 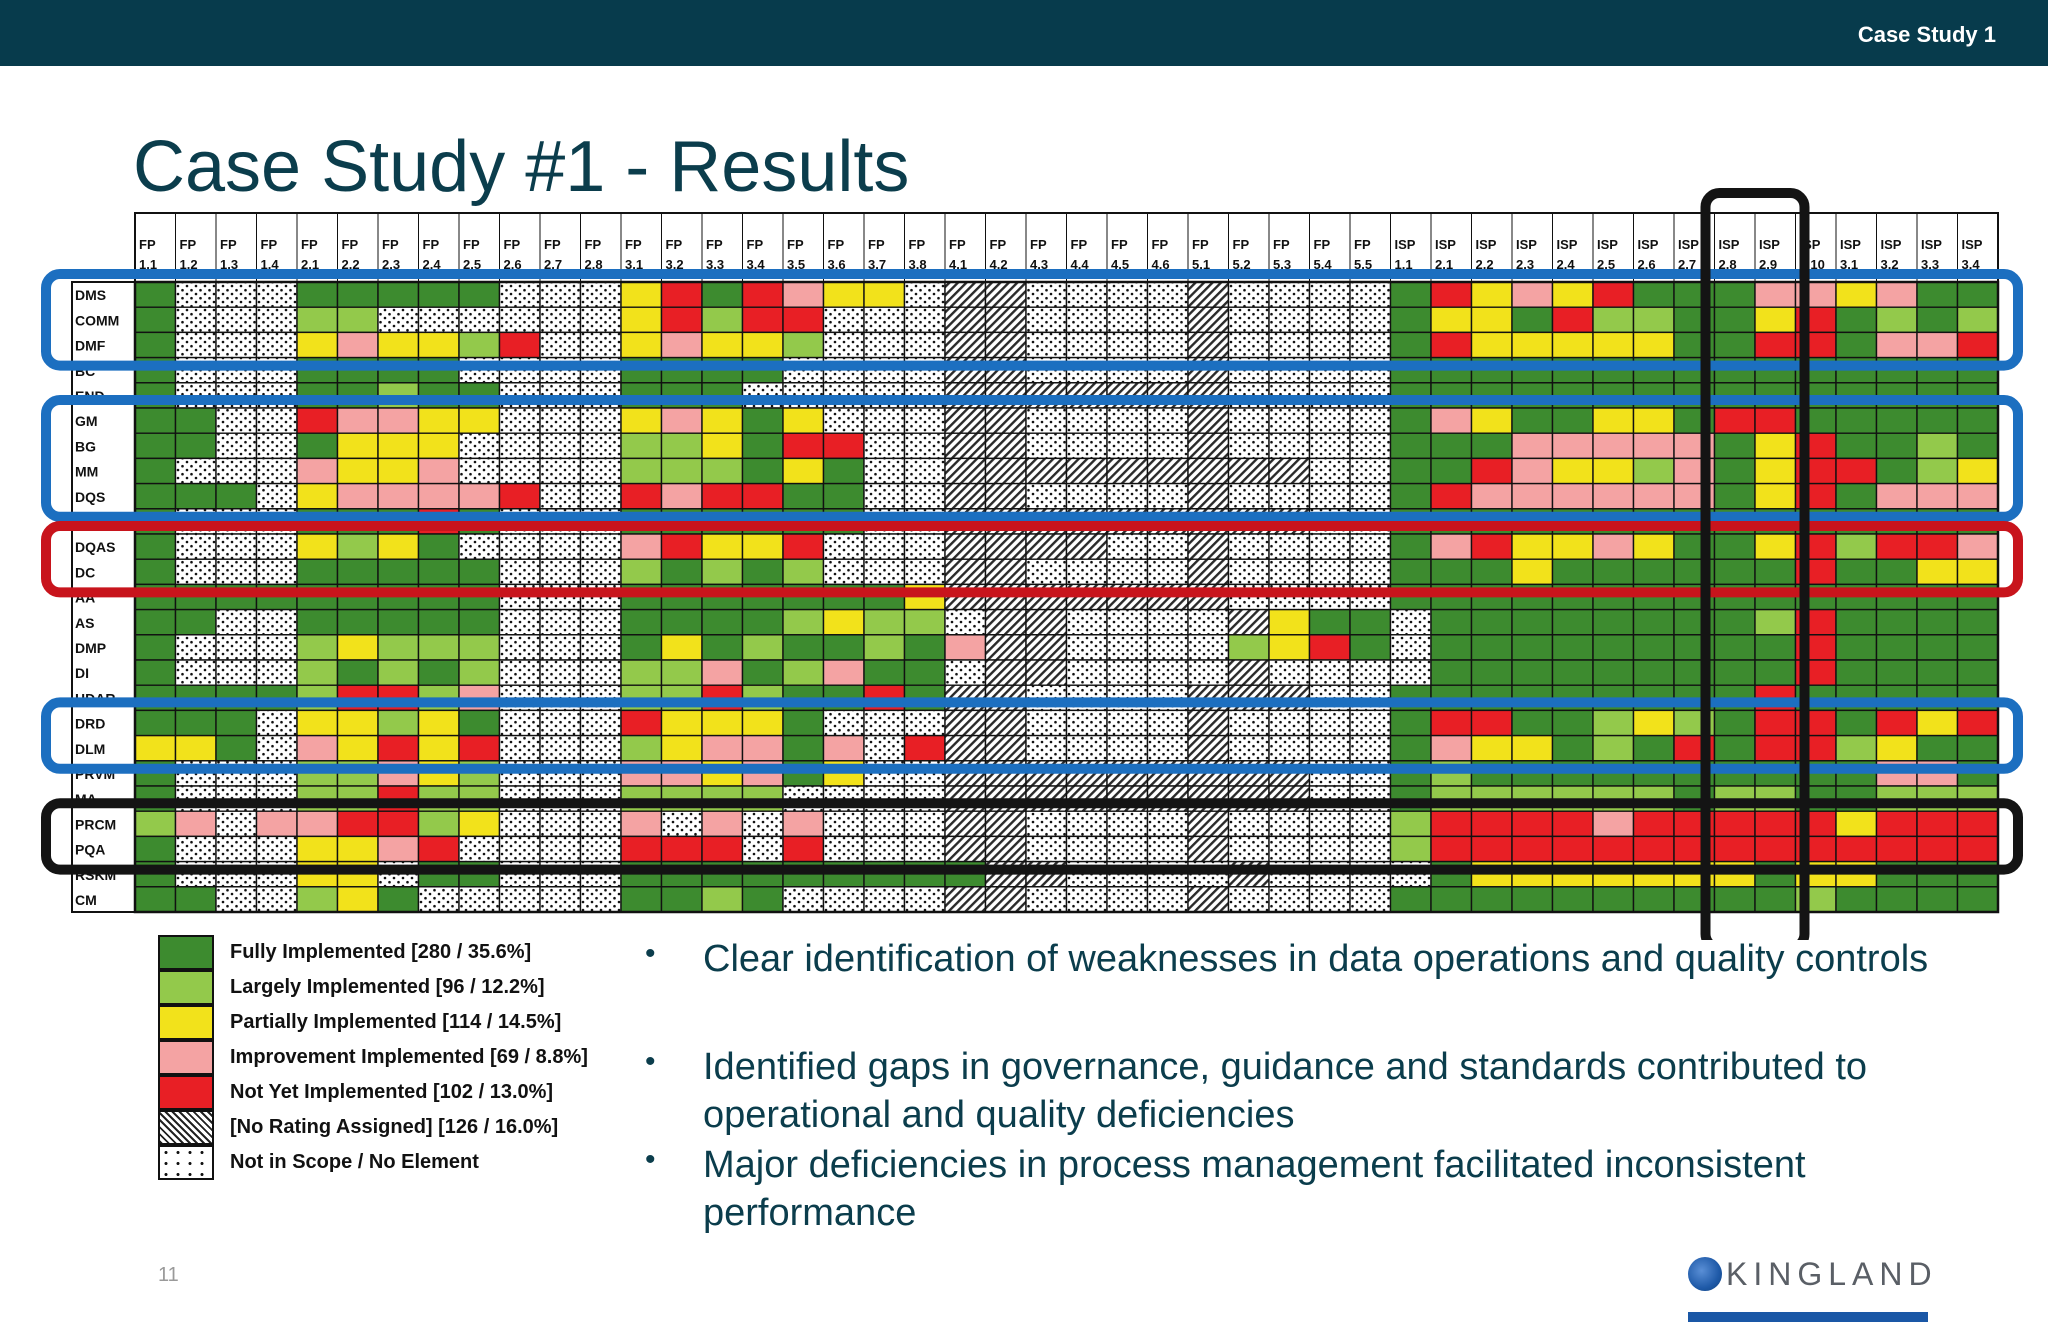 I want to click on column-label: 5.5, so click(x=1363, y=264).